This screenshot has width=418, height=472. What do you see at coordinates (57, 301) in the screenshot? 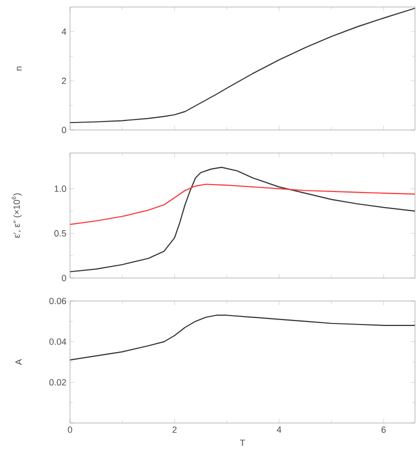
I see `y-tick-label: 0.06` at bounding box center [57, 301].